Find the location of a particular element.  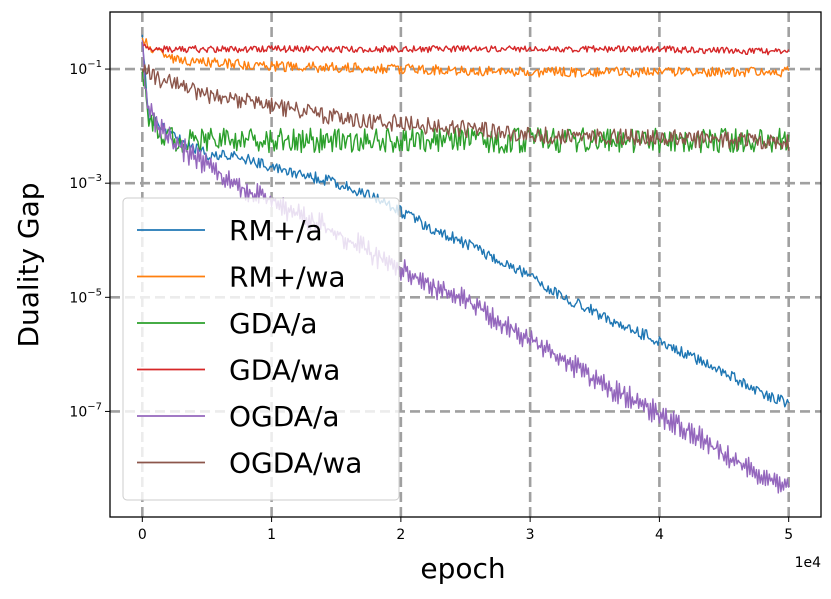

x-tick-label: 5 is located at coordinates (788, 535).